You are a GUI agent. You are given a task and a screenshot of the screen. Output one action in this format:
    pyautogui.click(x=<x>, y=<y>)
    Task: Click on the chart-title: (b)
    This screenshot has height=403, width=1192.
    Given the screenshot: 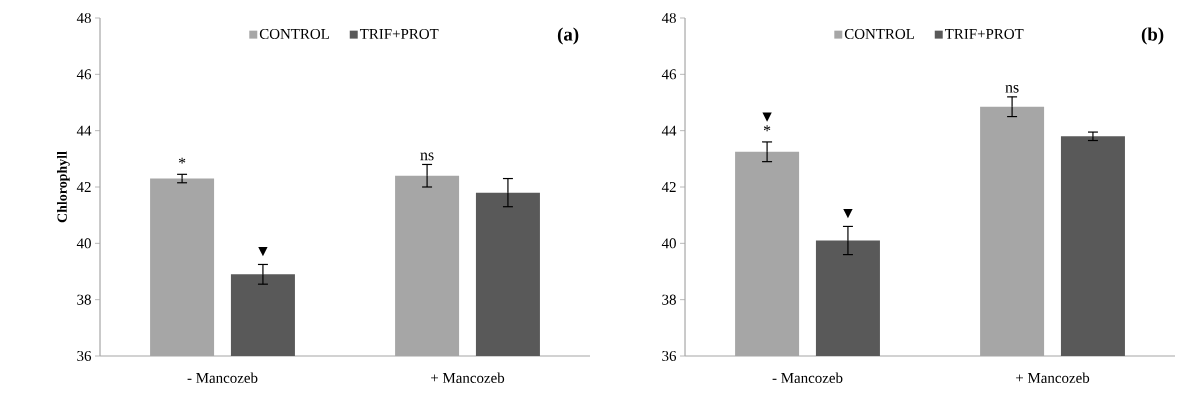 What is the action you would take?
    pyautogui.click(x=1152, y=36)
    